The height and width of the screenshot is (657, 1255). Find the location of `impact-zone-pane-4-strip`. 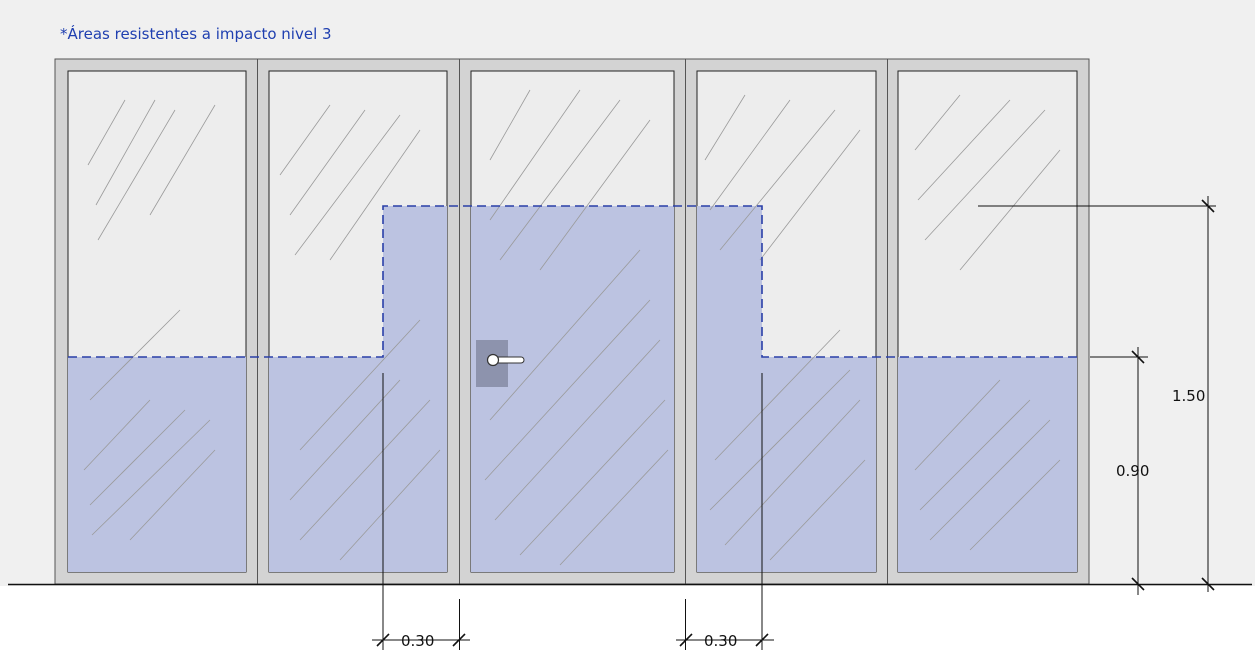

impact-zone-pane-4-strip is located at coordinates (729, 281).